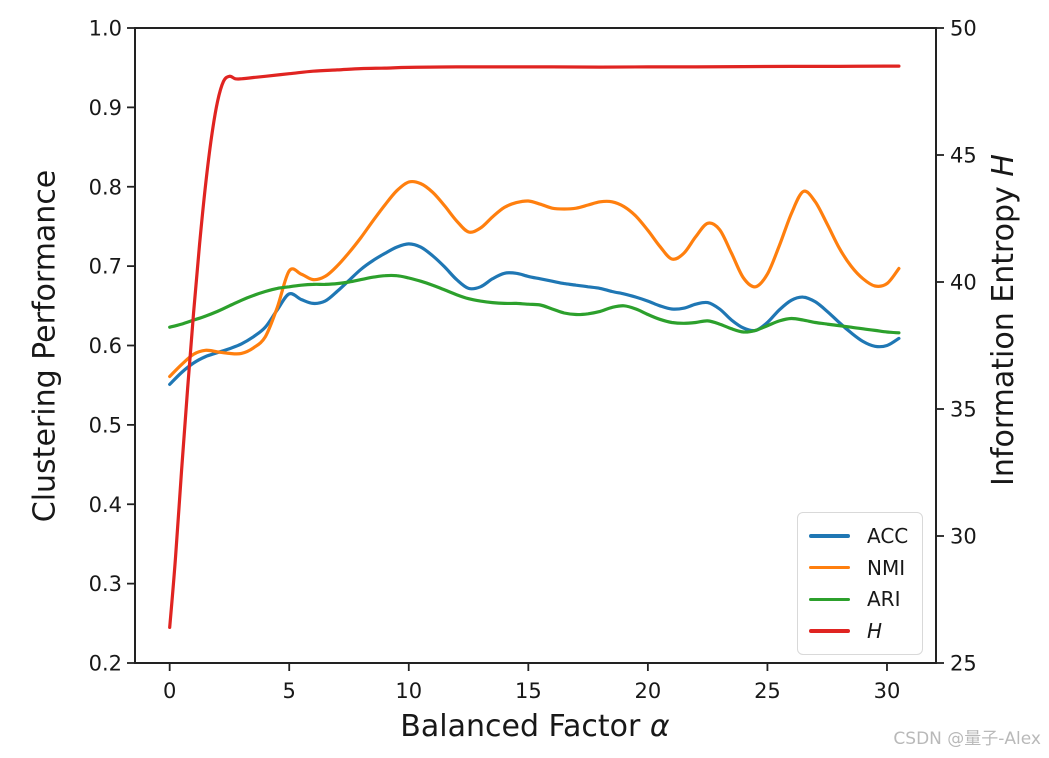  What do you see at coordinates (534, 304) in the screenshot?
I see `series-line-ari` at bounding box center [534, 304].